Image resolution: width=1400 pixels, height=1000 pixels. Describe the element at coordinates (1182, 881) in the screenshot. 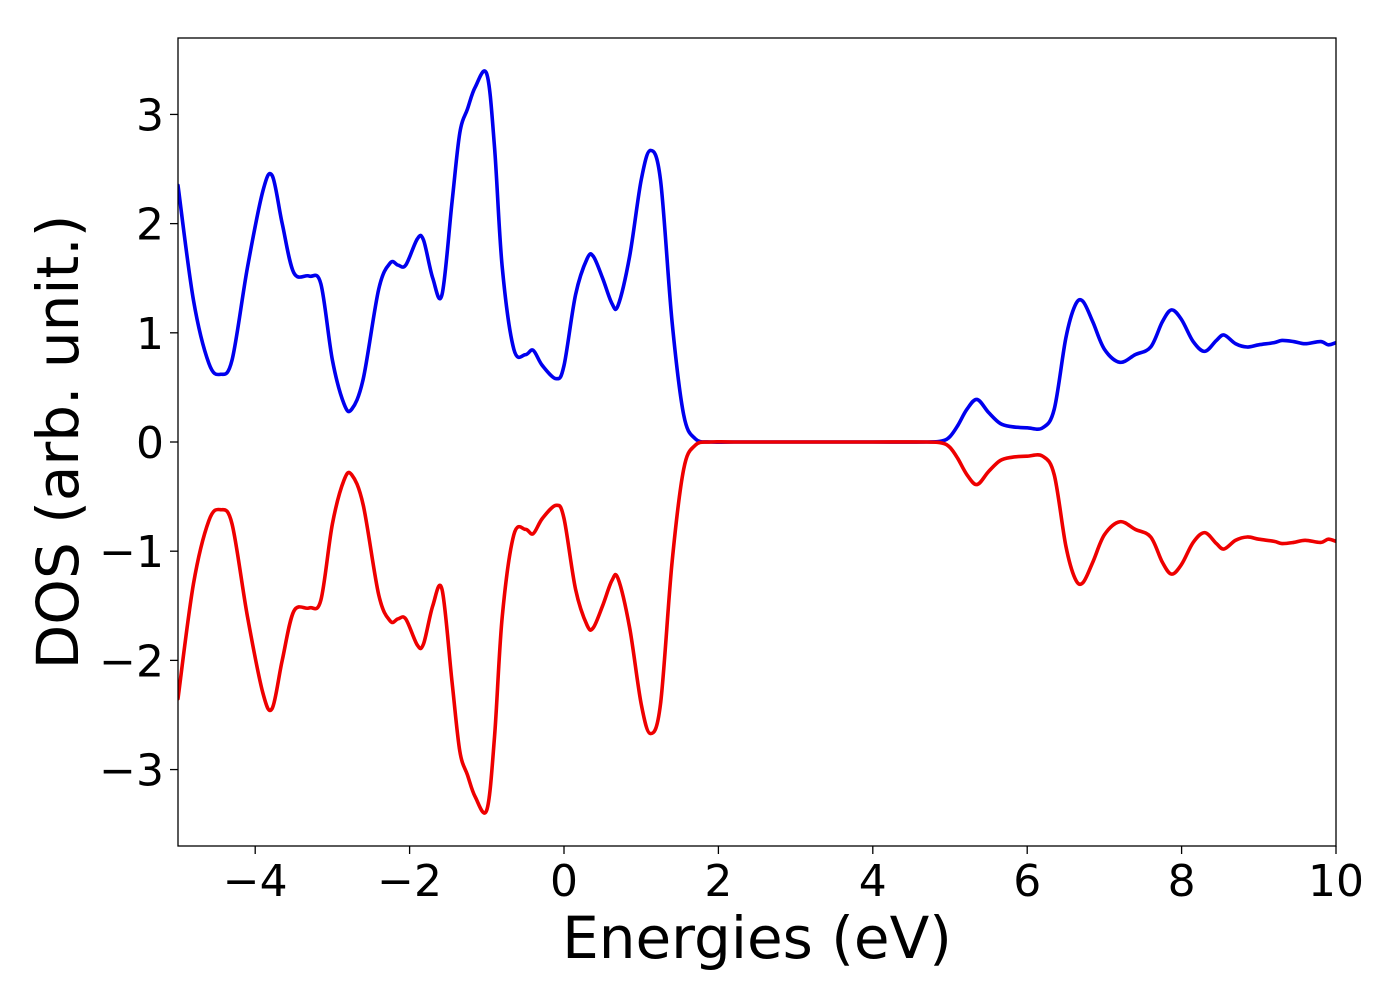

I see `x-tick-label: 8` at that location.